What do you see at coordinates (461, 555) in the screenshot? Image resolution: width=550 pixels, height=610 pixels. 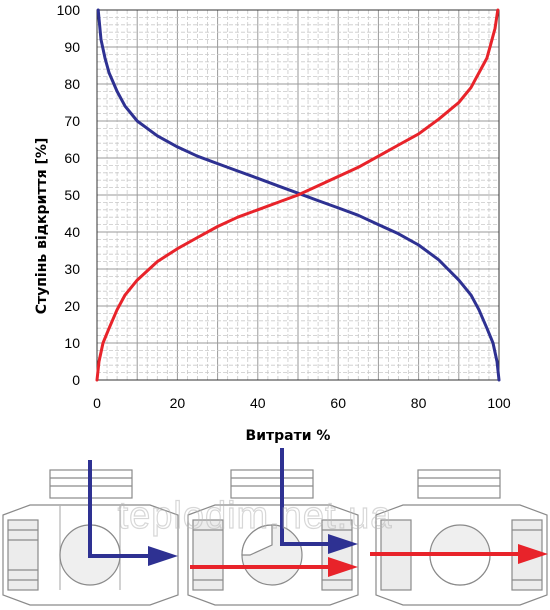 I see `valve-3-body` at bounding box center [461, 555].